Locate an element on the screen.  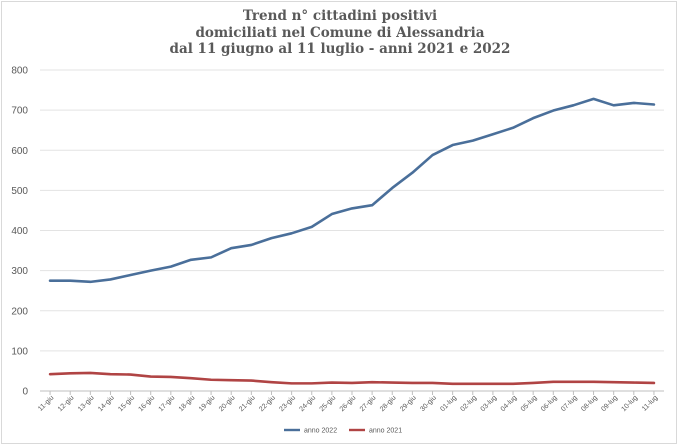
x-tick-label-03-lug: 03-lug is located at coordinates (489, 403).